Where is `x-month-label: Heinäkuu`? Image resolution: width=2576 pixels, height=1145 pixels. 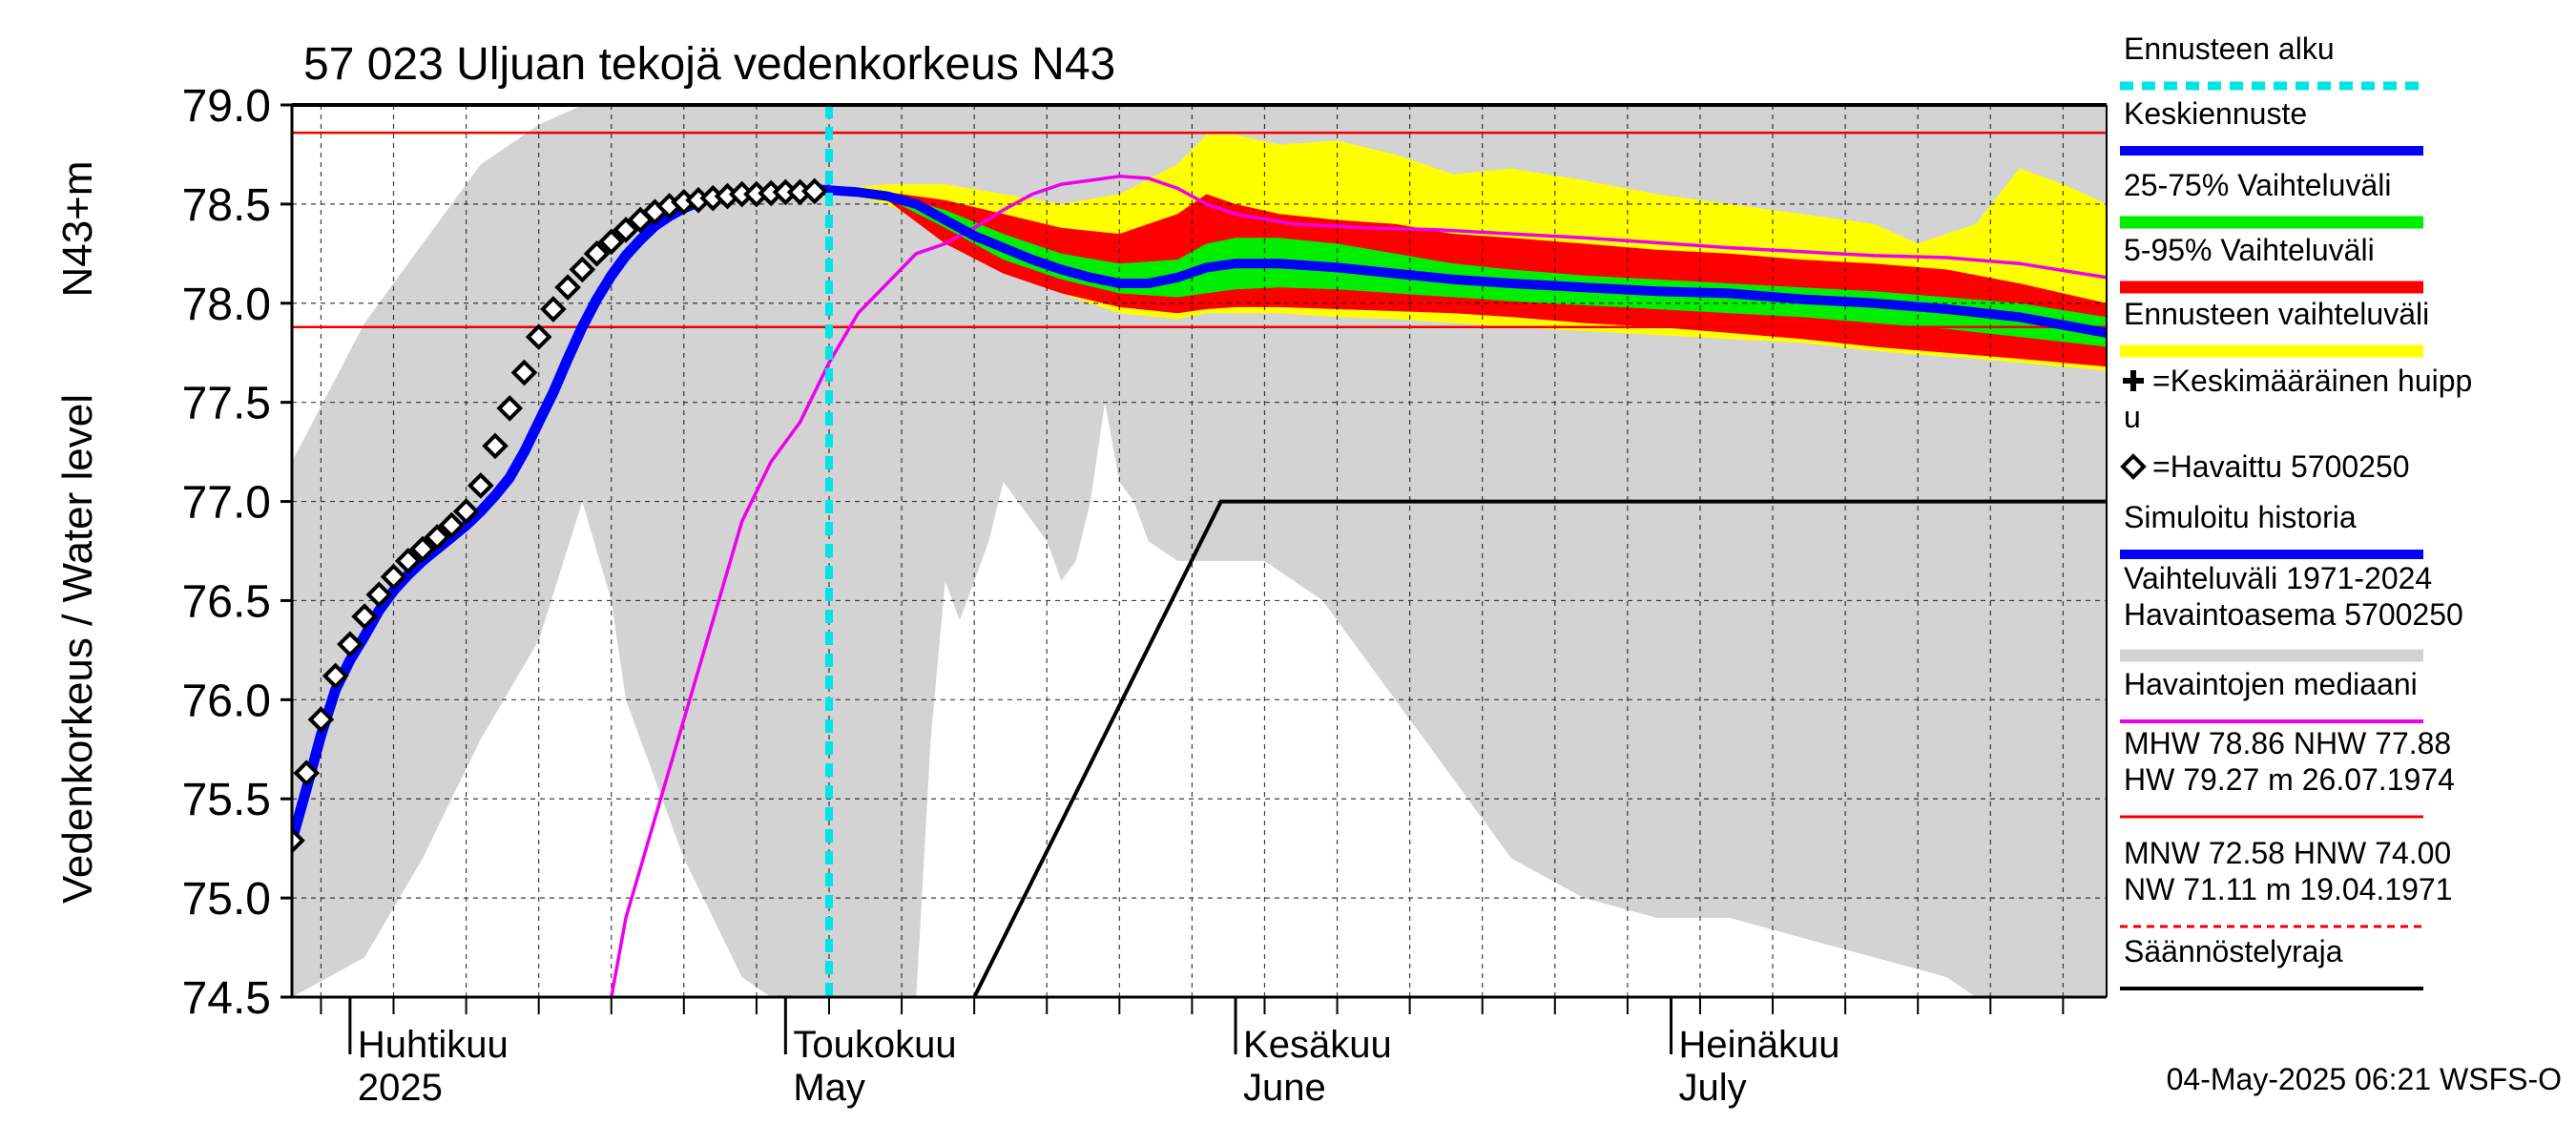
x-month-label: Heinäkuu is located at coordinates (1759, 1045).